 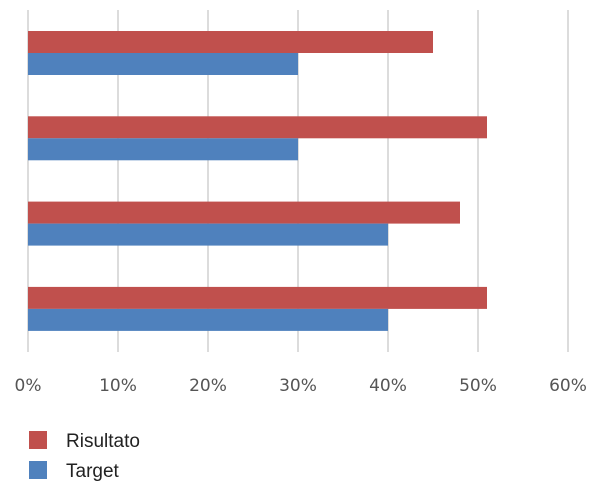 What do you see at coordinates (208, 386) in the screenshot?
I see `x-tick-label: 20%` at bounding box center [208, 386].